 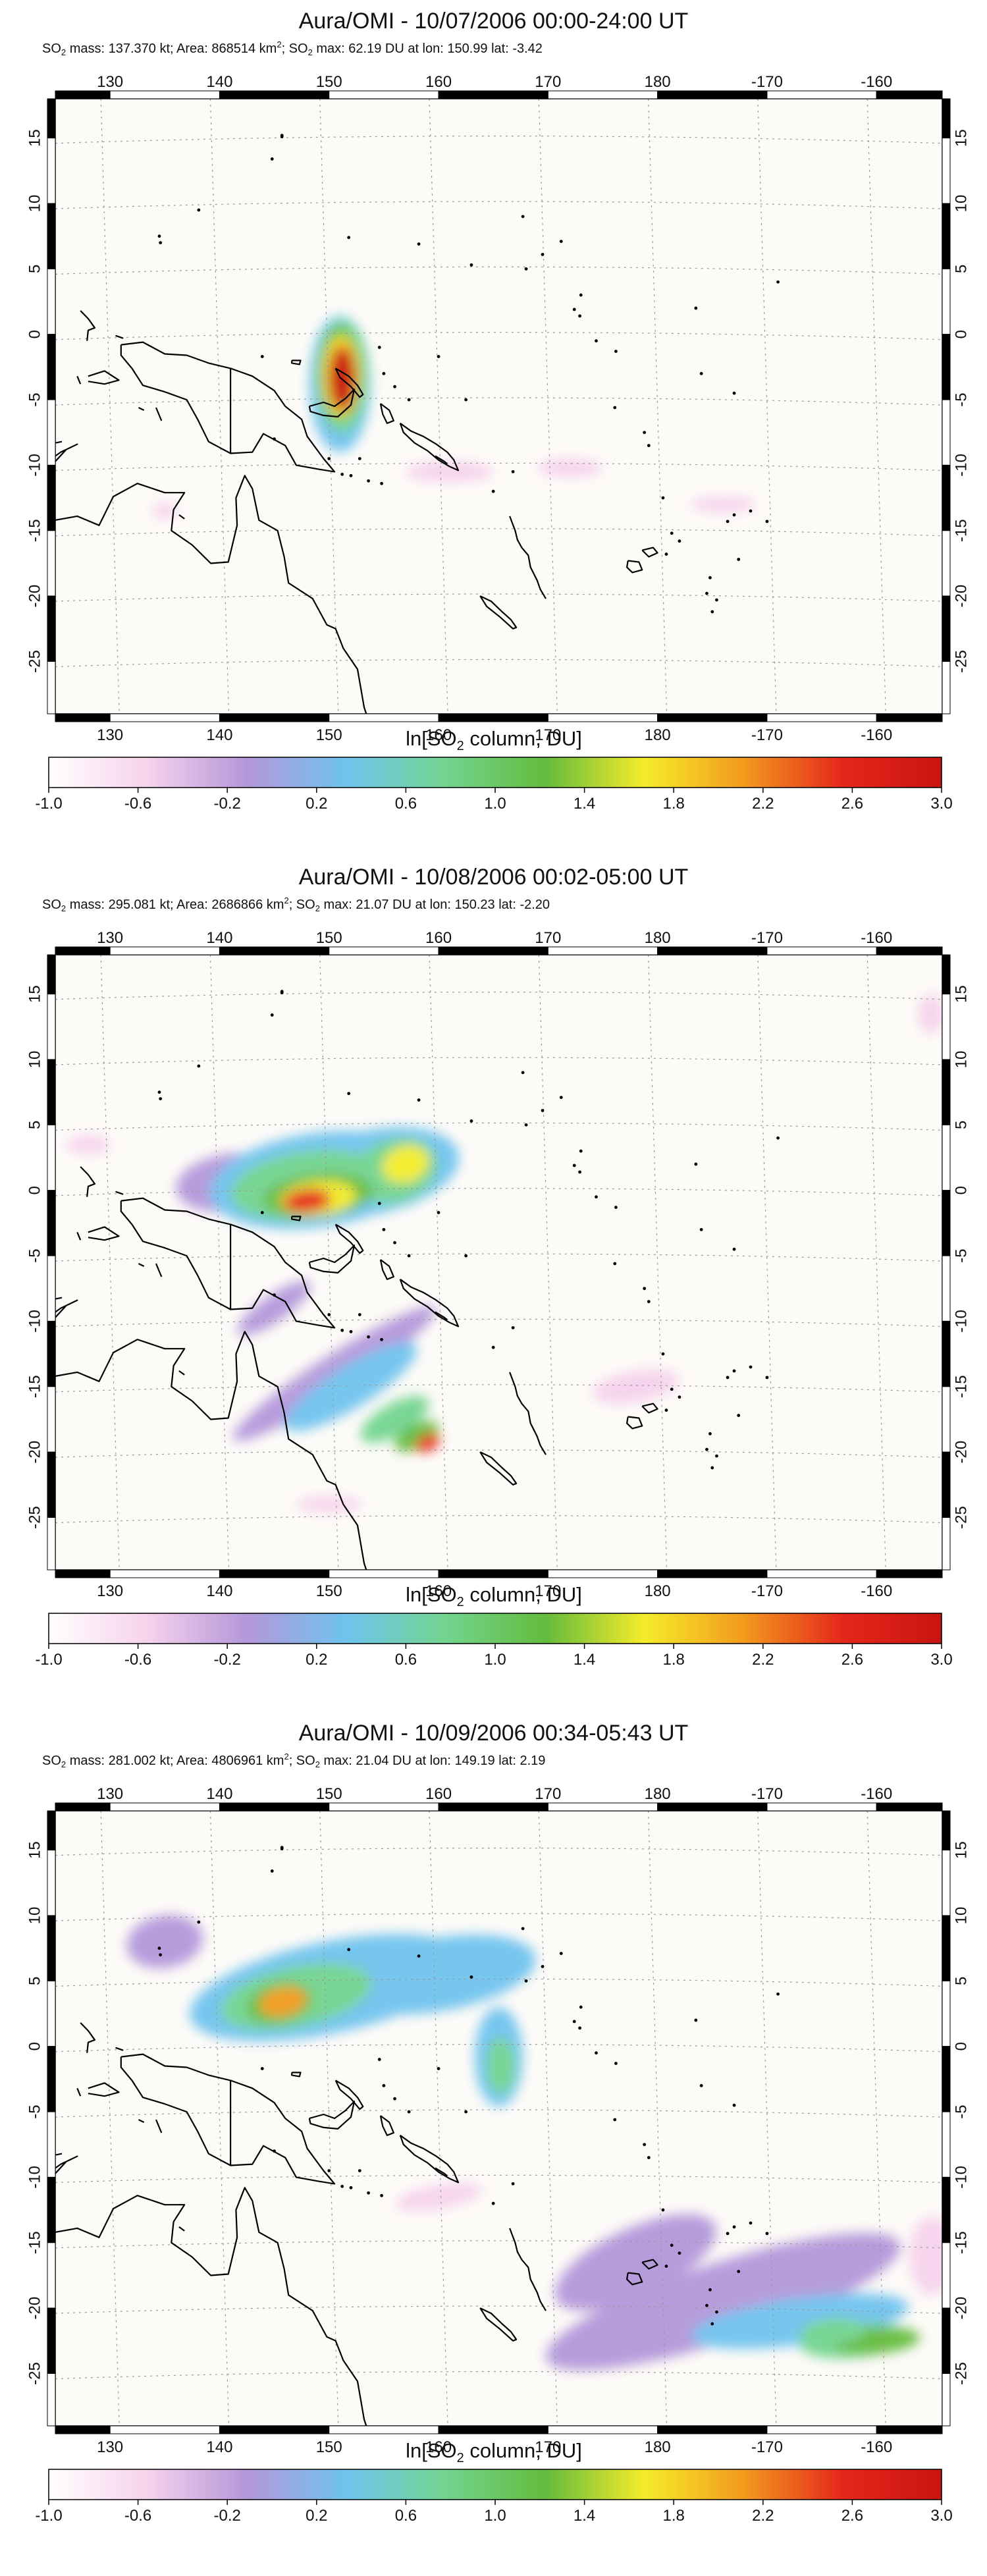 I want to click on lon-tick-label-bottom: 160, so click(x=438, y=1591).